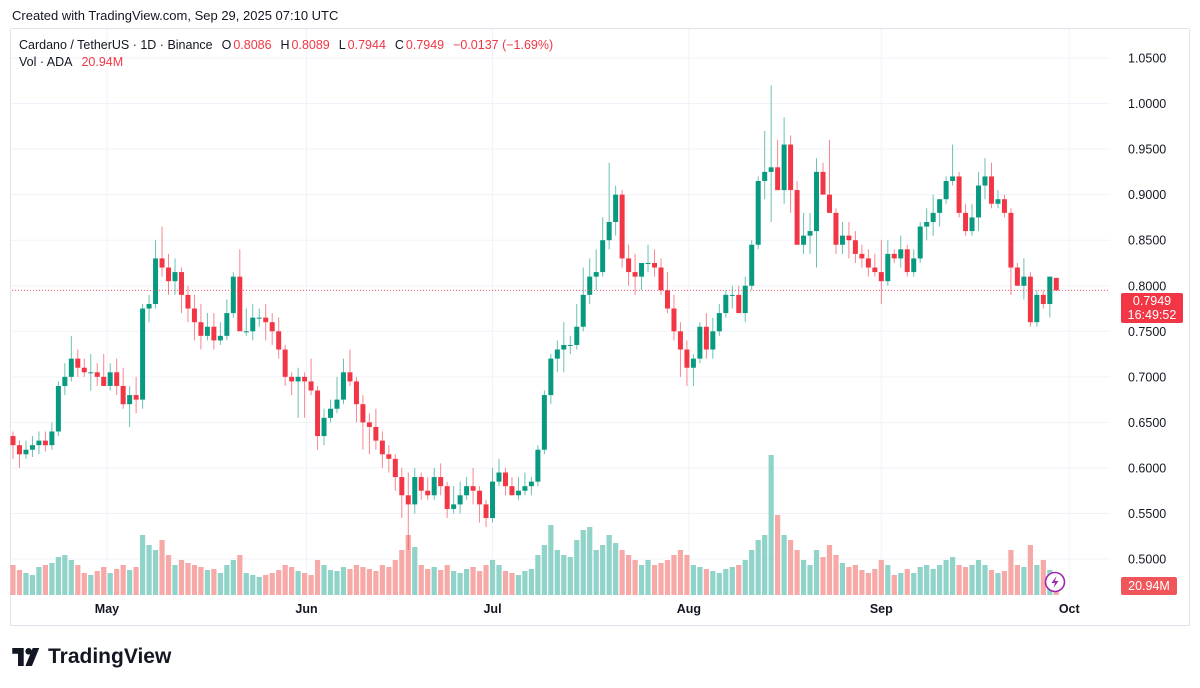 The image size is (1200, 688). What do you see at coordinates (226, 45) in the screenshot?
I see `open-label: O` at bounding box center [226, 45].